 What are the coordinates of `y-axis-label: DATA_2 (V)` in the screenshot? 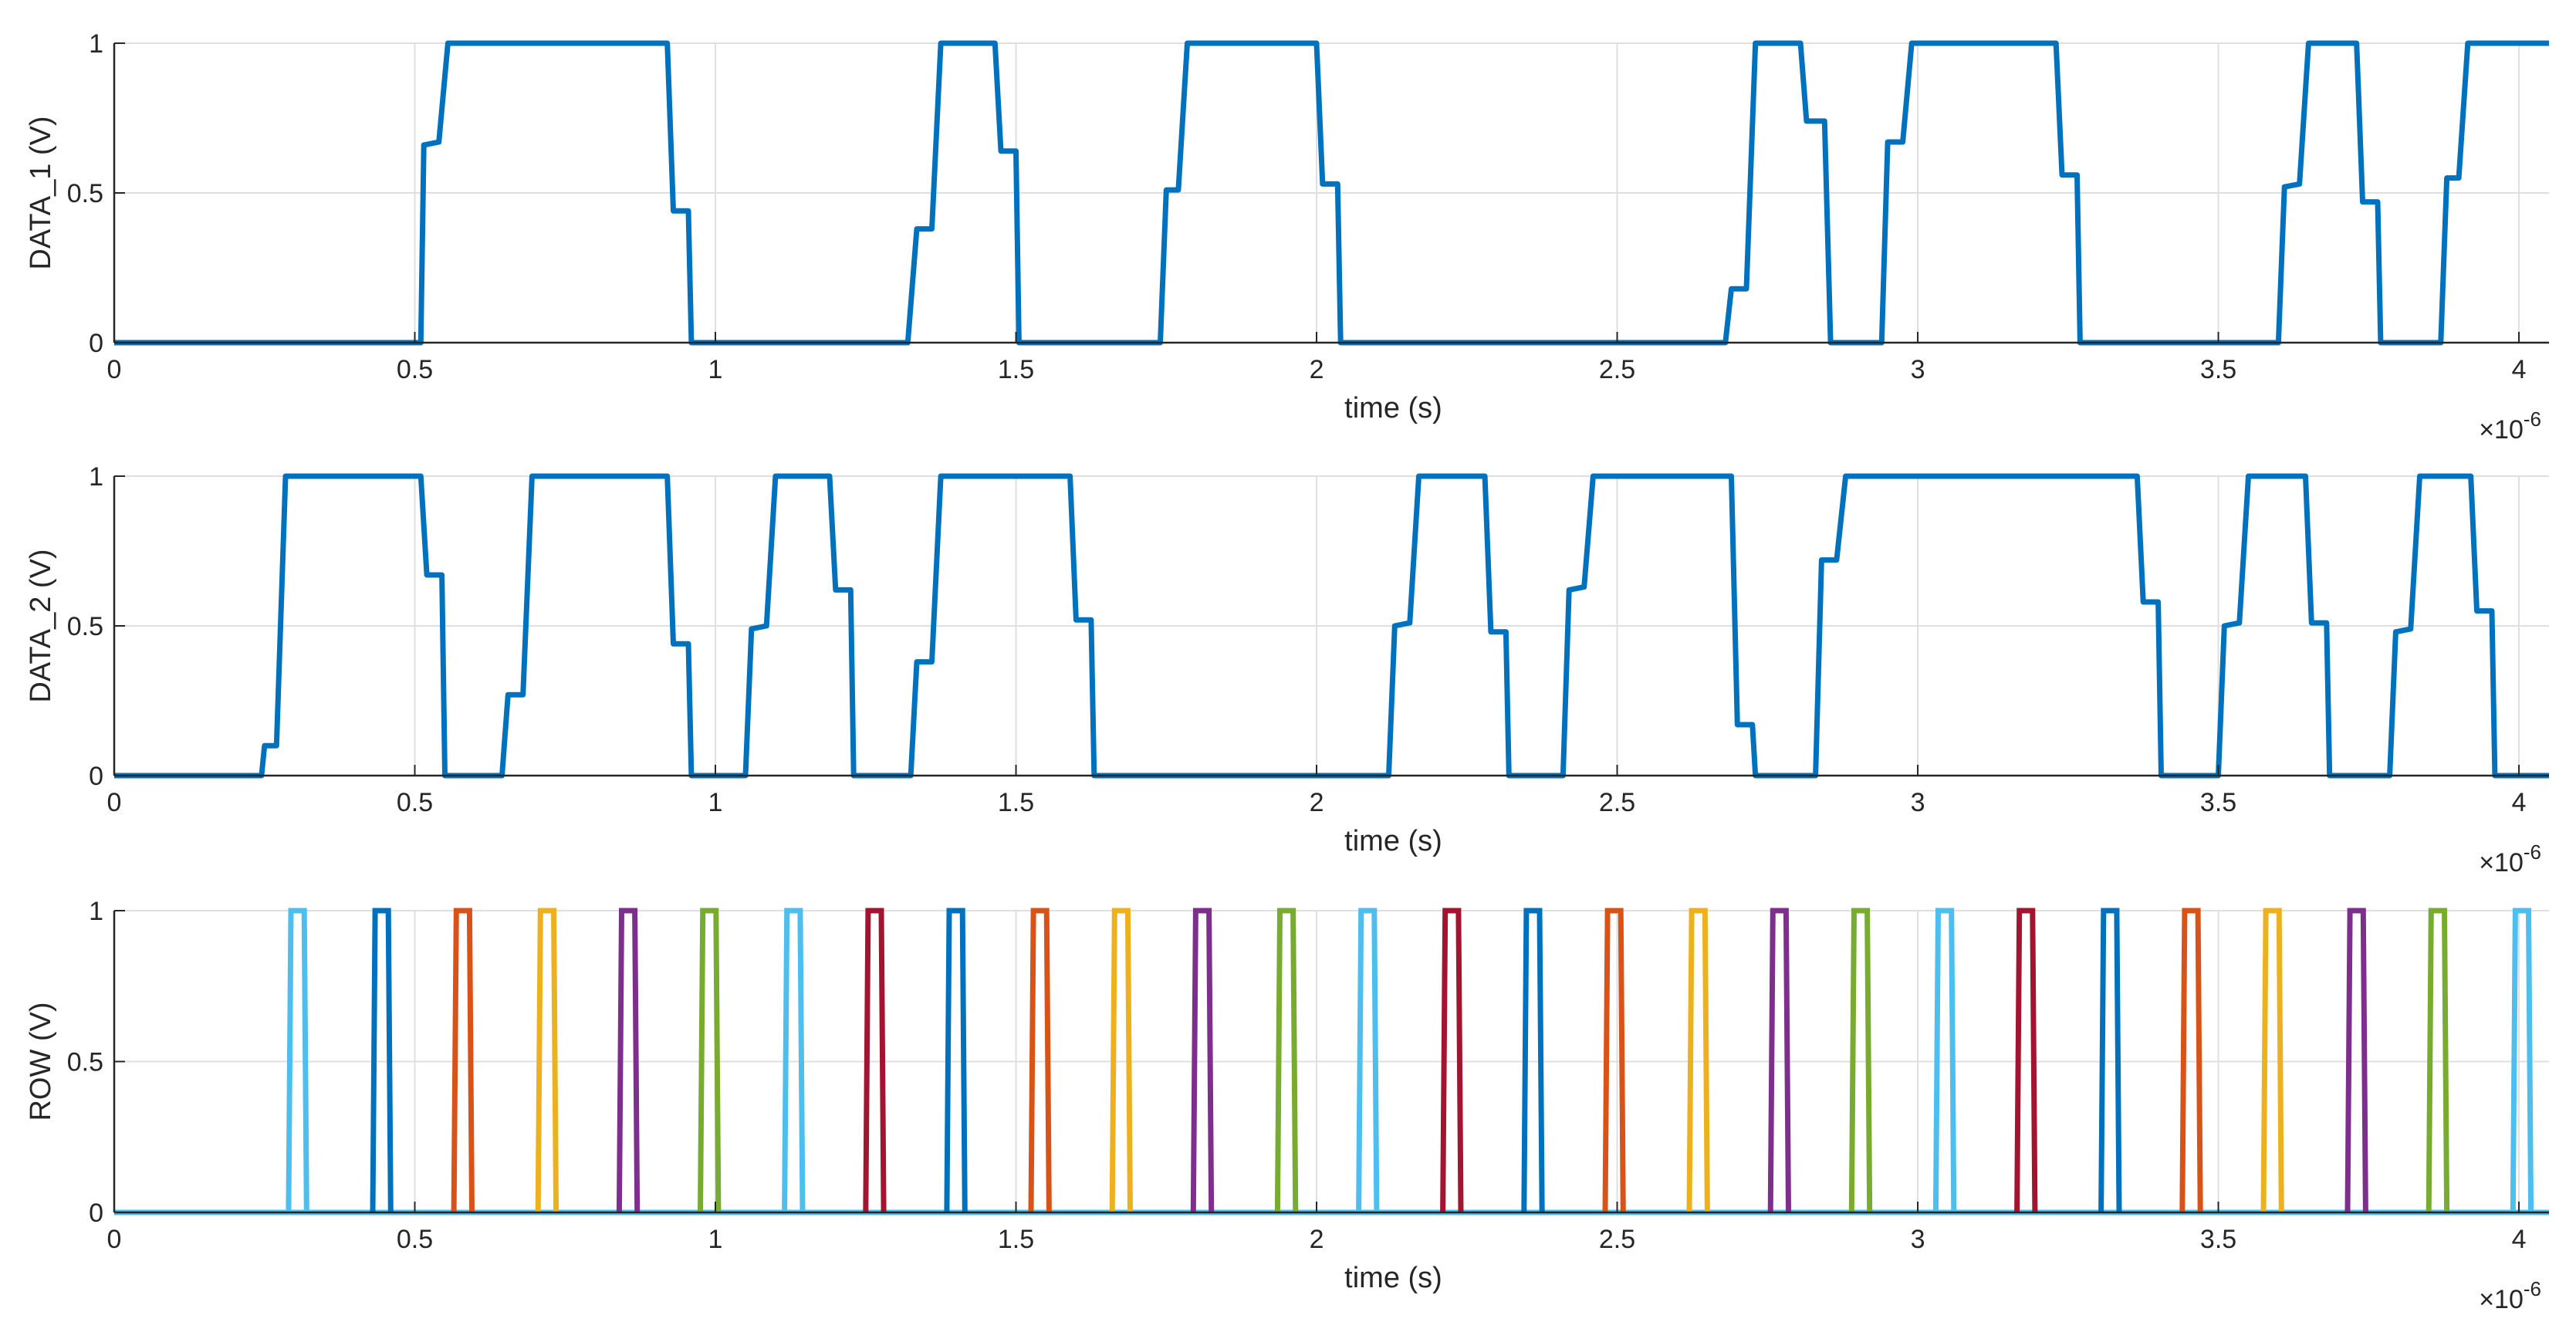 It's located at (41, 625).